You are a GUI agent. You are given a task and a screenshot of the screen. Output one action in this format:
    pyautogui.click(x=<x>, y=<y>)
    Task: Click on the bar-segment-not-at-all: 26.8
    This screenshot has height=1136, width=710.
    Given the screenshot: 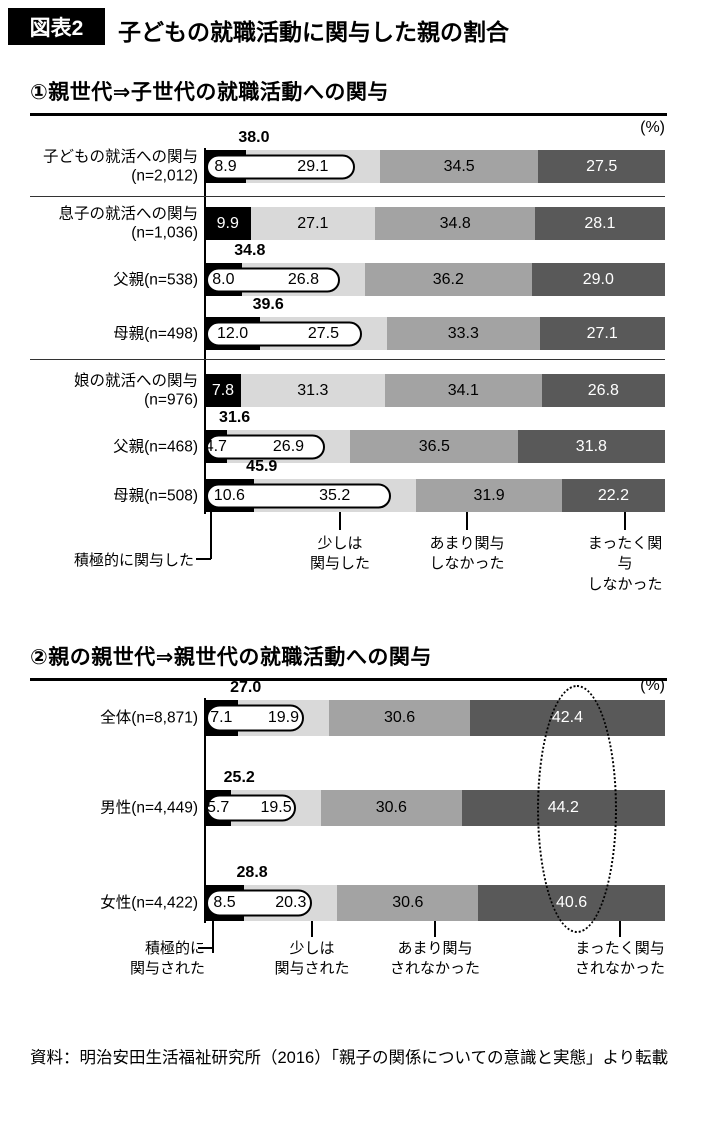 What is the action you would take?
    pyautogui.click(x=603, y=390)
    